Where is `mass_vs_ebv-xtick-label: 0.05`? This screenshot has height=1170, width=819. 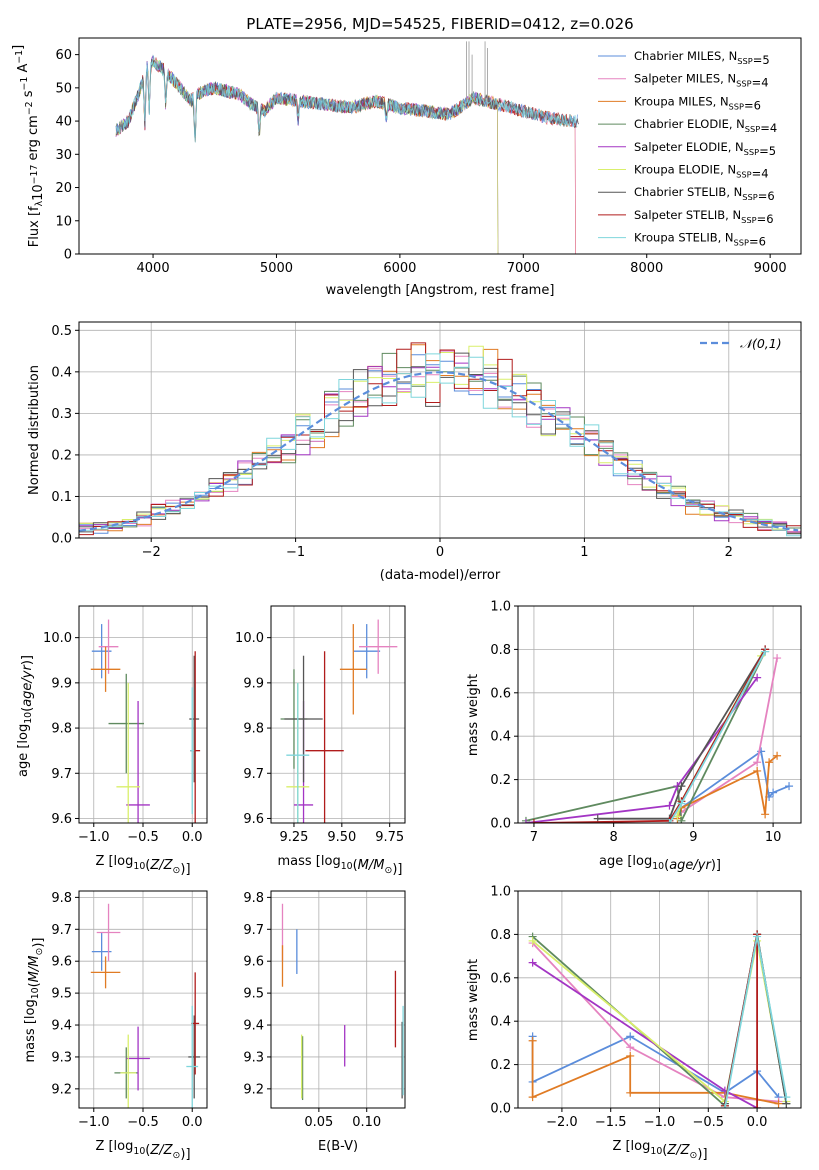 mass_vs_ebv-xtick-label: 0.05 is located at coordinates (318, 1122).